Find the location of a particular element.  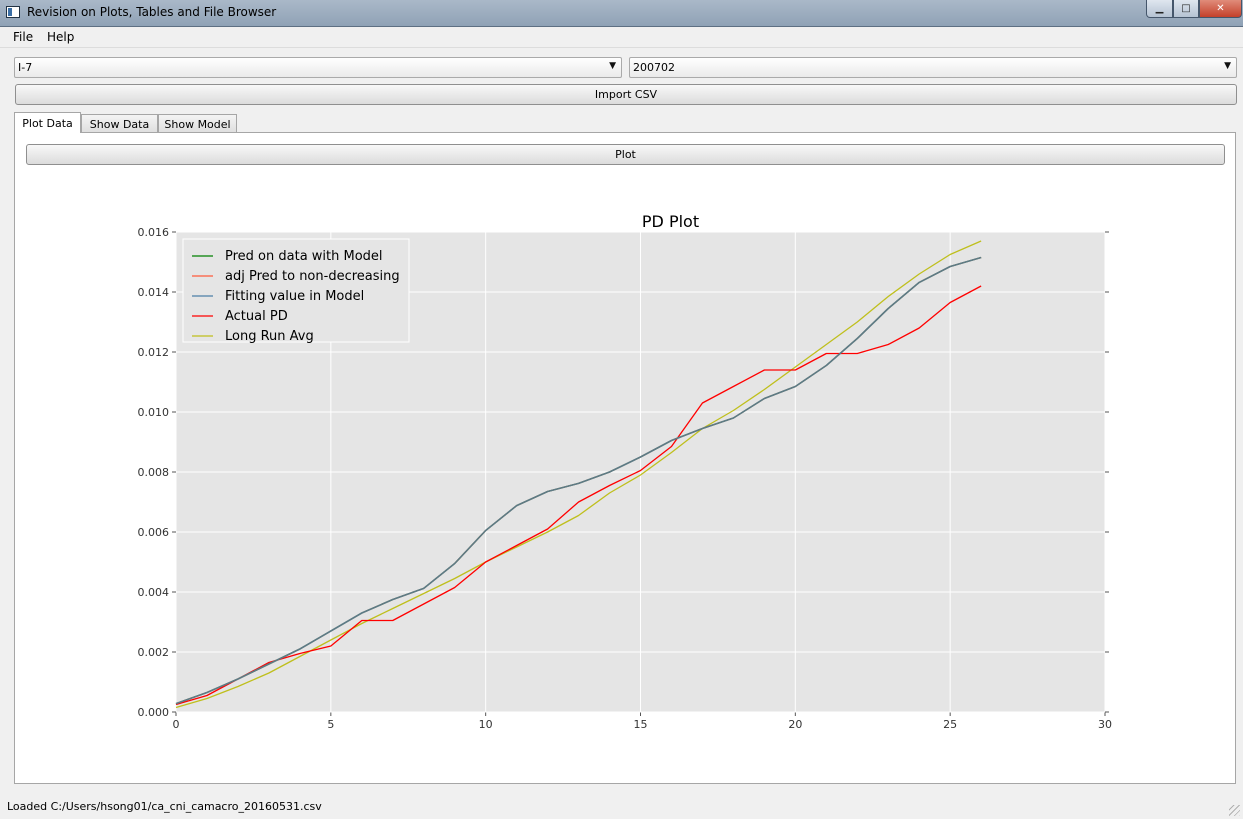

x-tick-label: 30 is located at coordinates (1105, 724).